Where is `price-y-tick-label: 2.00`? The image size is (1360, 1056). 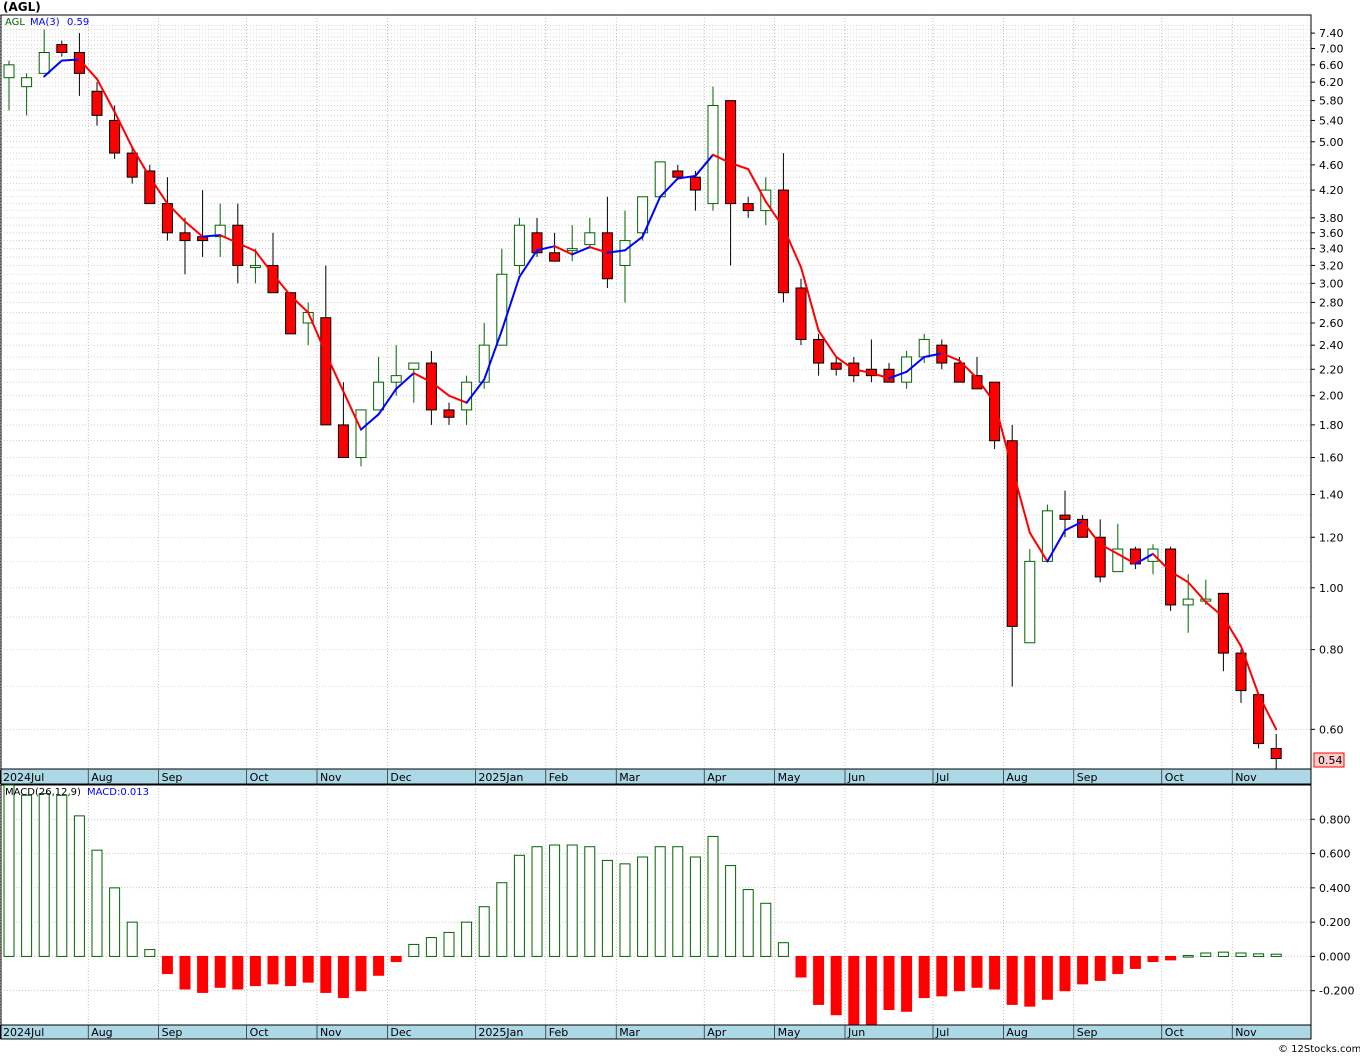 price-y-tick-label: 2.00 is located at coordinates (1331, 396).